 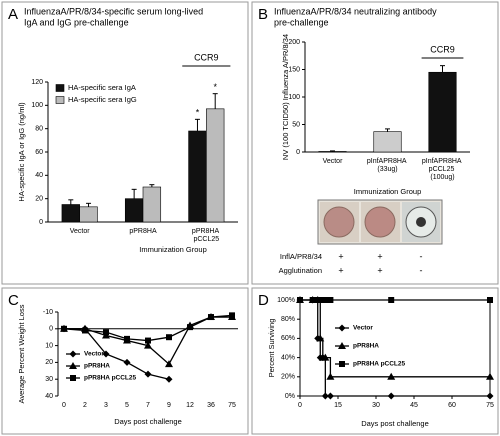 What do you see at coordinates (143, 231) in the screenshot?
I see `x-tick-label: pPR8HA` at bounding box center [143, 231].